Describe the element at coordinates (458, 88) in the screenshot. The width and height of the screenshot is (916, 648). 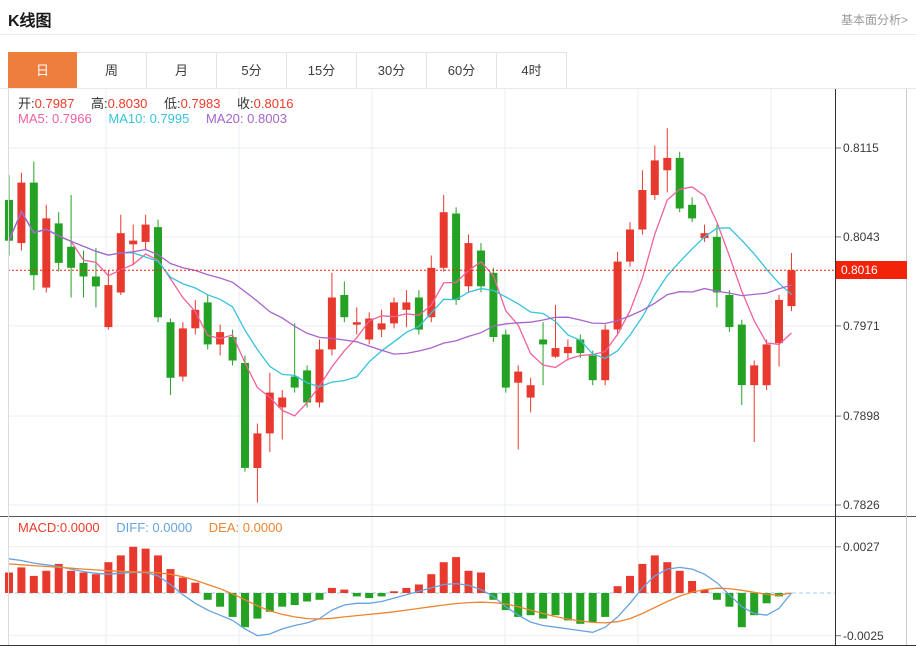
I see `tabbar-divider` at that location.